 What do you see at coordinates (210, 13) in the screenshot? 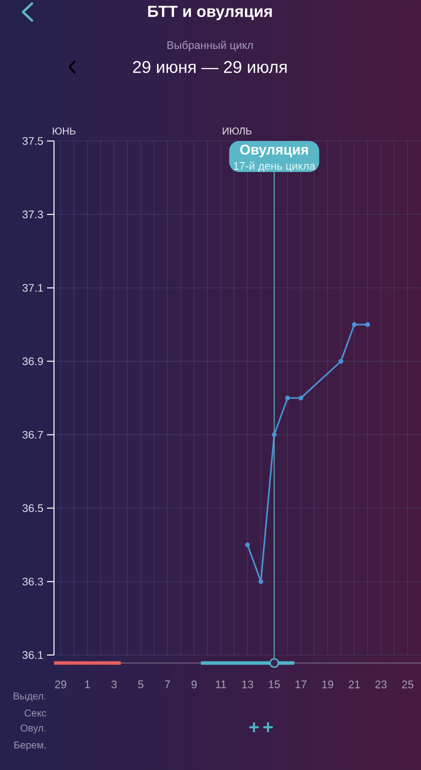
I see `chart-title: БТТ и овуляция` at bounding box center [210, 13].